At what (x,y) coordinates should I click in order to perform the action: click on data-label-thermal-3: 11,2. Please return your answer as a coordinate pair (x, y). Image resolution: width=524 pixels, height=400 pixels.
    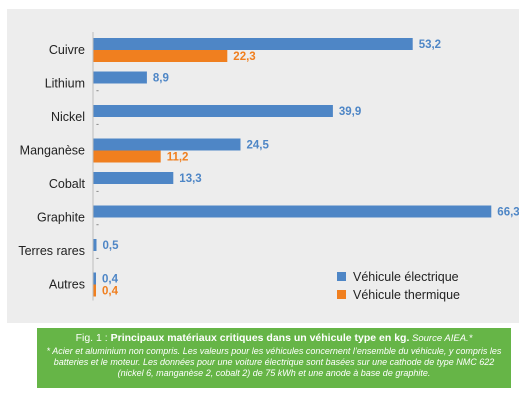
    Looking at the image, I should click on (178, 158).